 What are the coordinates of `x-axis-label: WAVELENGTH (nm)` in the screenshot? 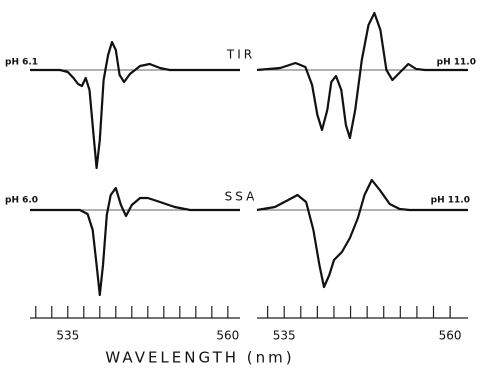 It's located at (199, 358).